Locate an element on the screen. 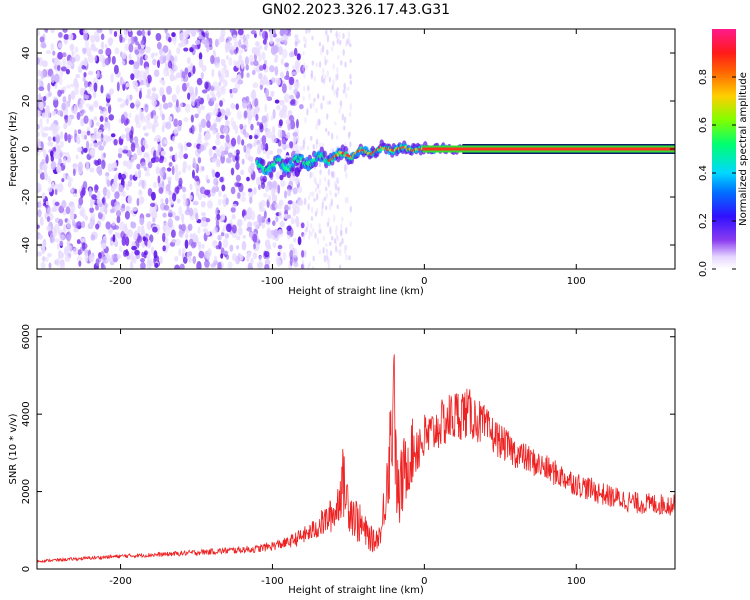 The image size is (750, 600). snr-x-tick-label: 100 is located at coordinates (576, 581).